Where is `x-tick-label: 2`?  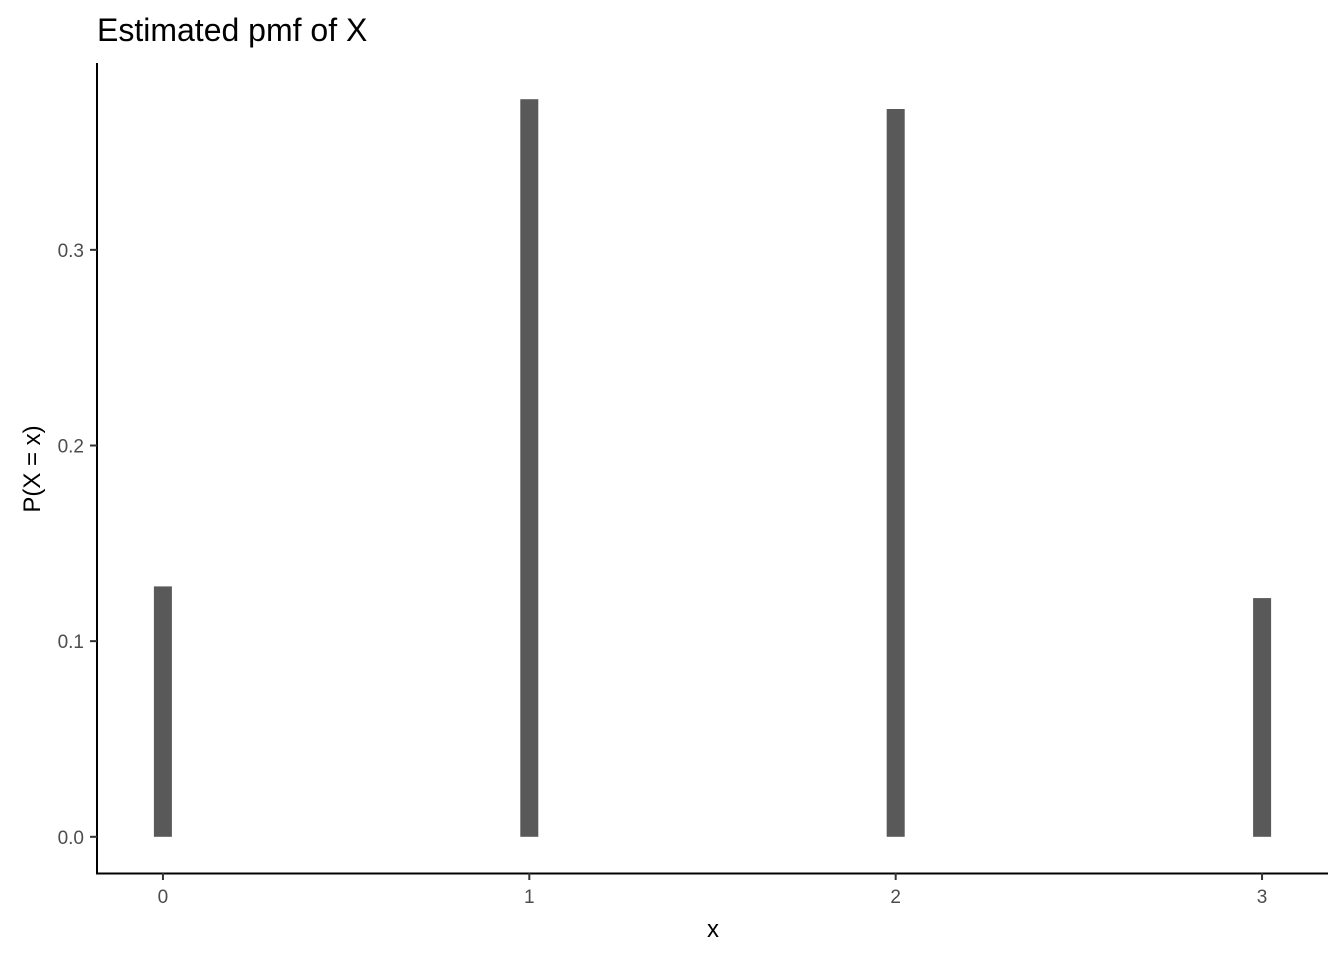
x-tick-label: 2 is located at coordinates (895, 897).